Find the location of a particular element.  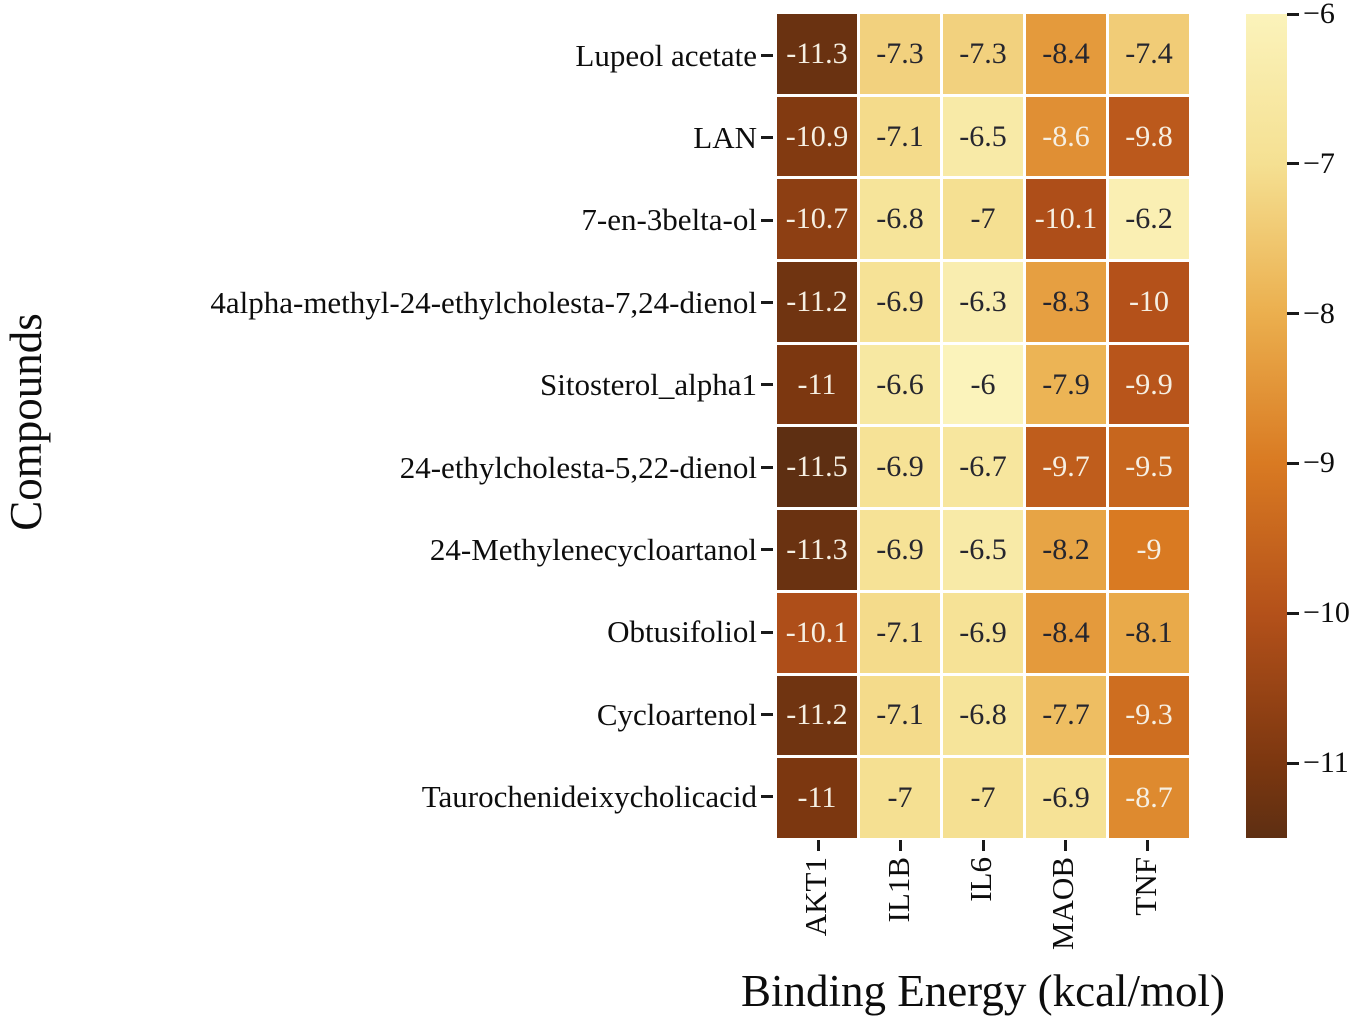

heatmap-cell: -7.4 is located at coordinates (1149, 54).